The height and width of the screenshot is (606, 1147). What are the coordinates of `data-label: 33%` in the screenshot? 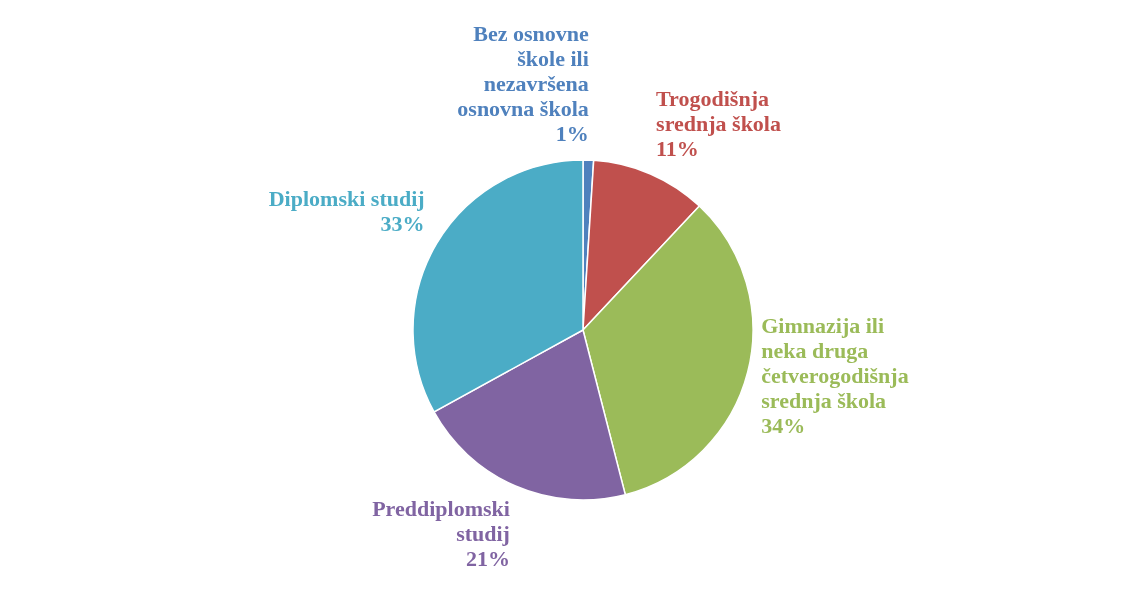 It's located at (402, 224).